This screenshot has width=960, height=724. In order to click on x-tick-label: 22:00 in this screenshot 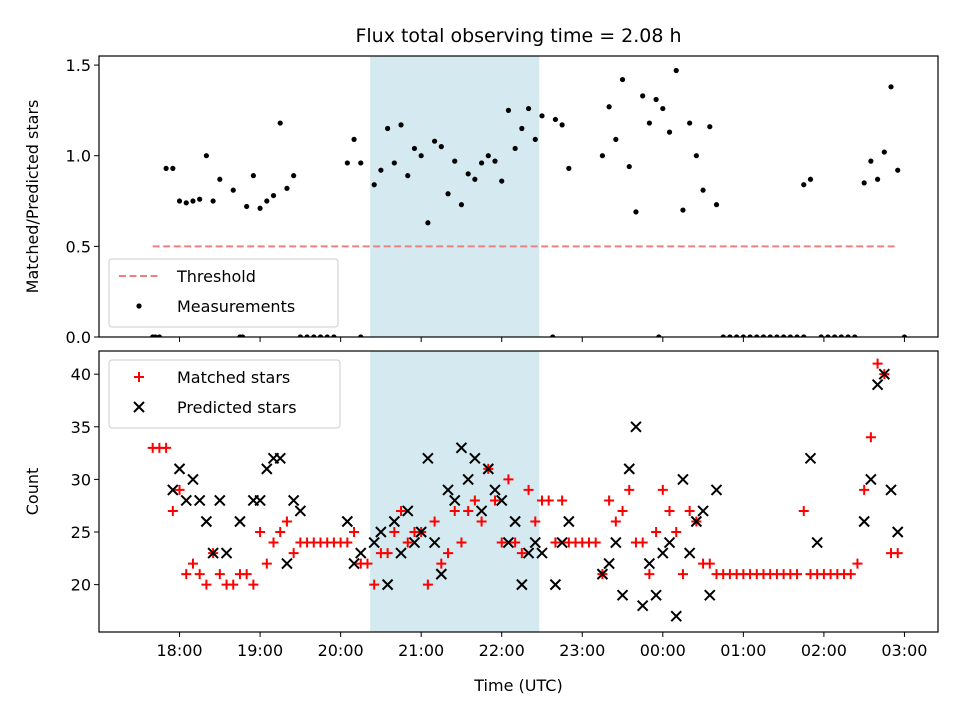, I will do `click(502, 650)`.